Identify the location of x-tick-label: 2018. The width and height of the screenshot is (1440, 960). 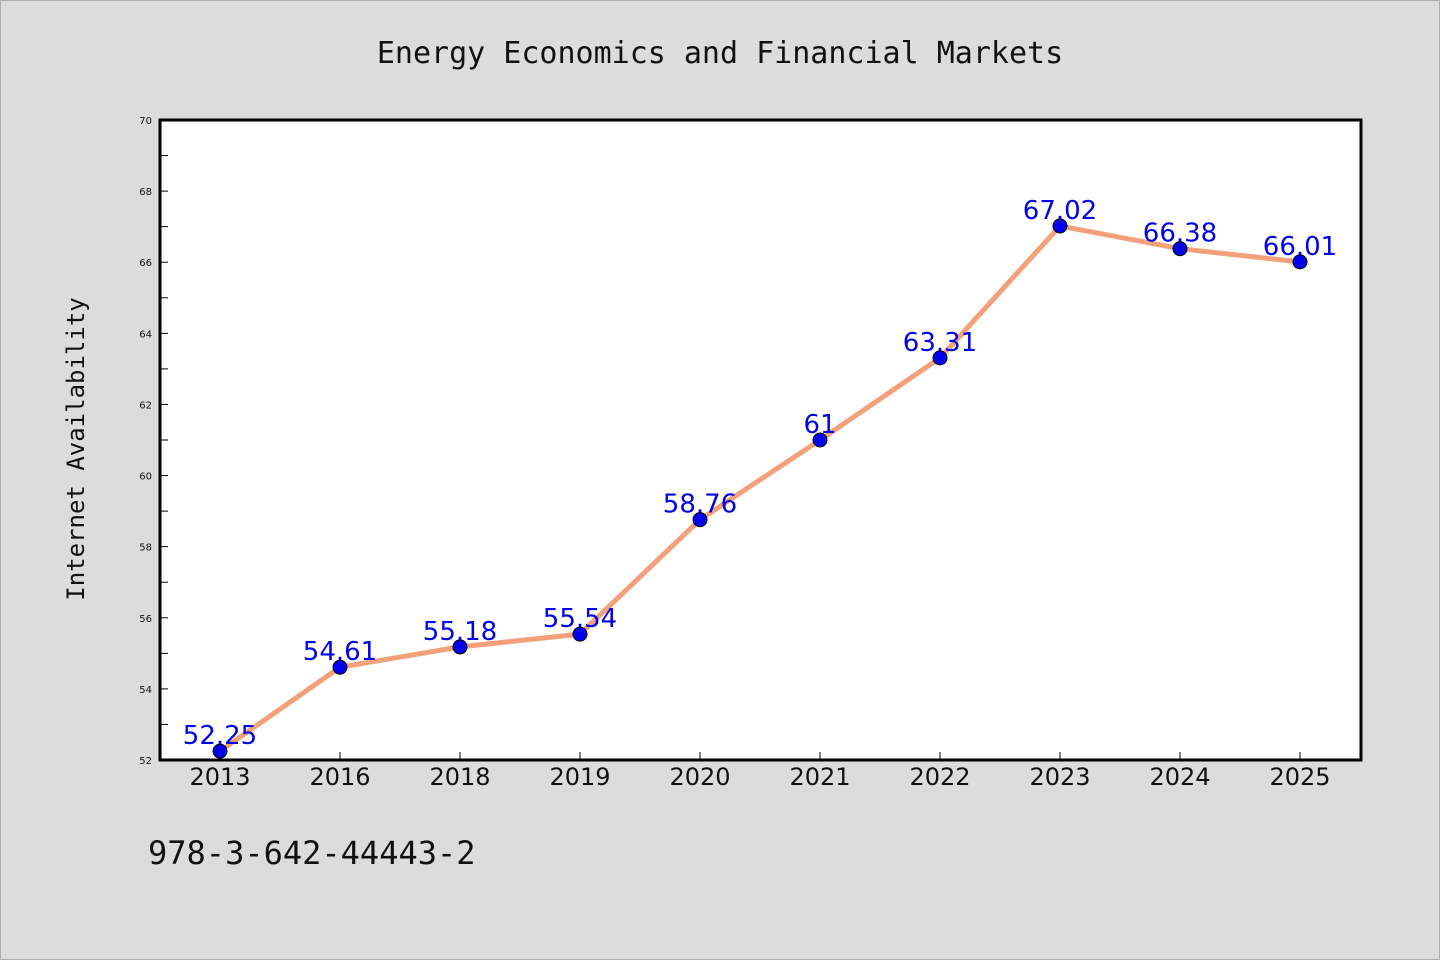
(459, 777).